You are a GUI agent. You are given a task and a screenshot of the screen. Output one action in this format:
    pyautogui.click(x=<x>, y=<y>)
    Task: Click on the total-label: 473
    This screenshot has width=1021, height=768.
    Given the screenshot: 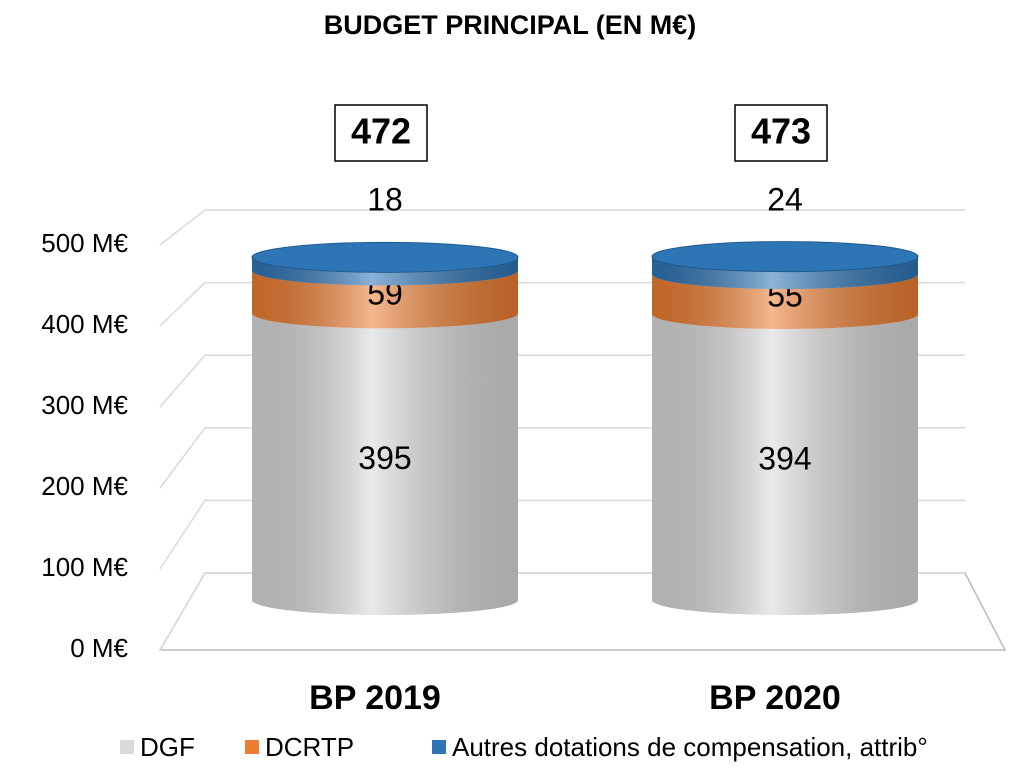 What is the action you would take?
    pyautogui.click(x=781, y=131)
    